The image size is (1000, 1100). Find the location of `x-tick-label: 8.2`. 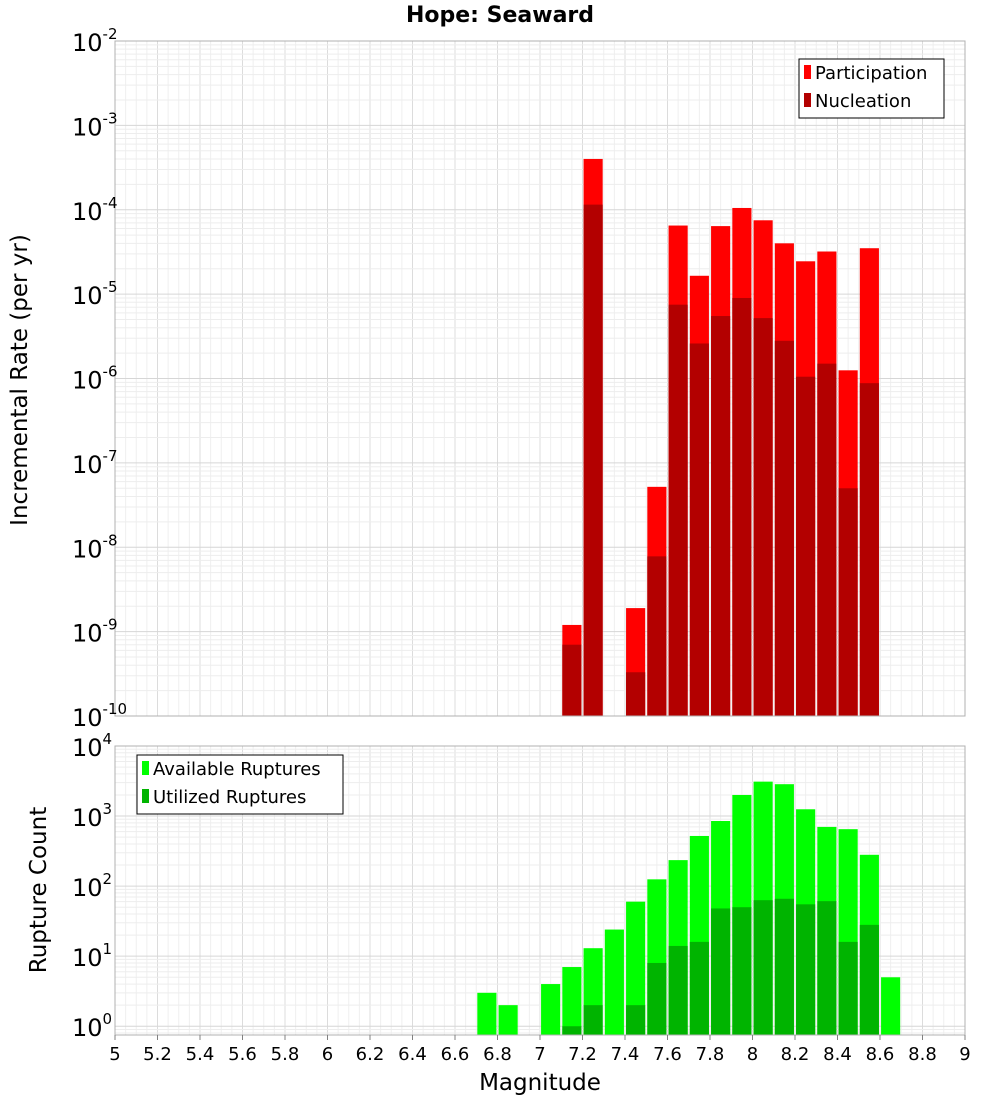

x-tick-label: 8.2 is located at coordinates (795, 1054).